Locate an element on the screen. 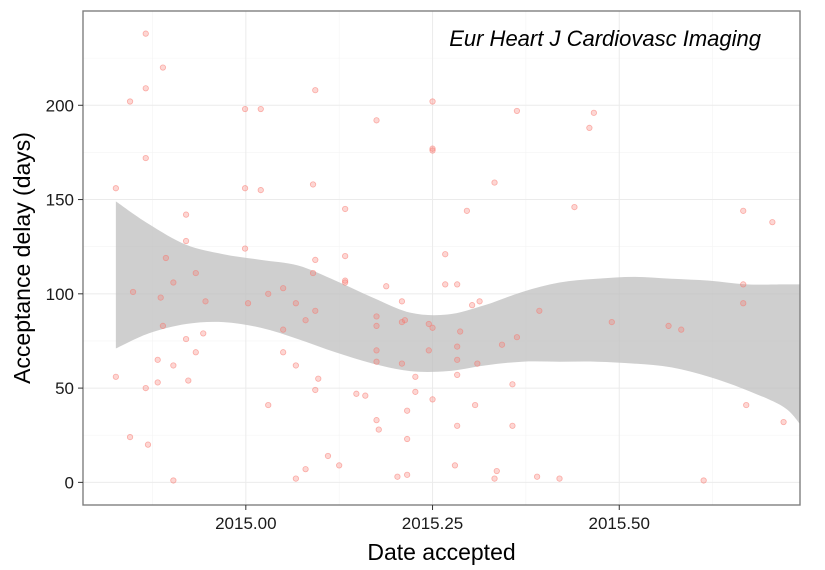  x-tick-label: 2015.50 is located at coordinates (619, 523).